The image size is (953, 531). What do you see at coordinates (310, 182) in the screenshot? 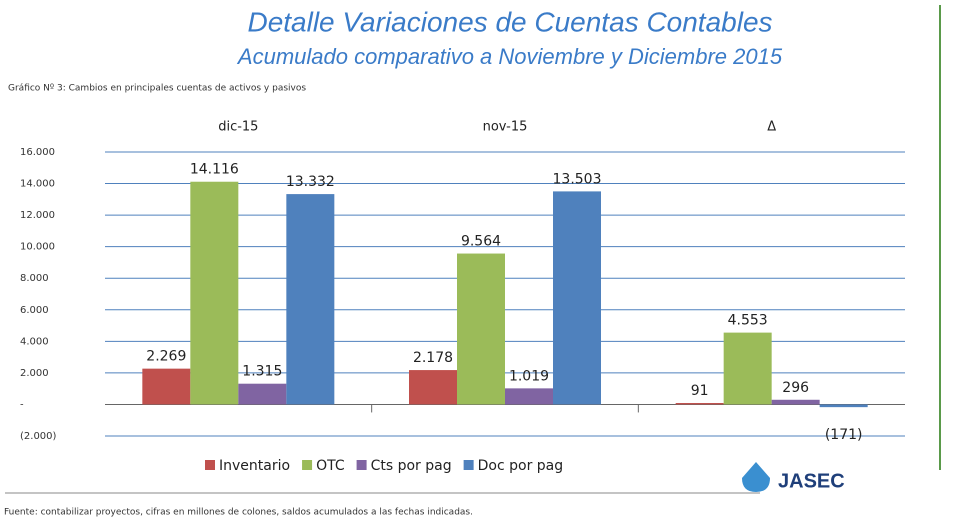
I see `data-label: 13.332` at bounding box center [310, 182].